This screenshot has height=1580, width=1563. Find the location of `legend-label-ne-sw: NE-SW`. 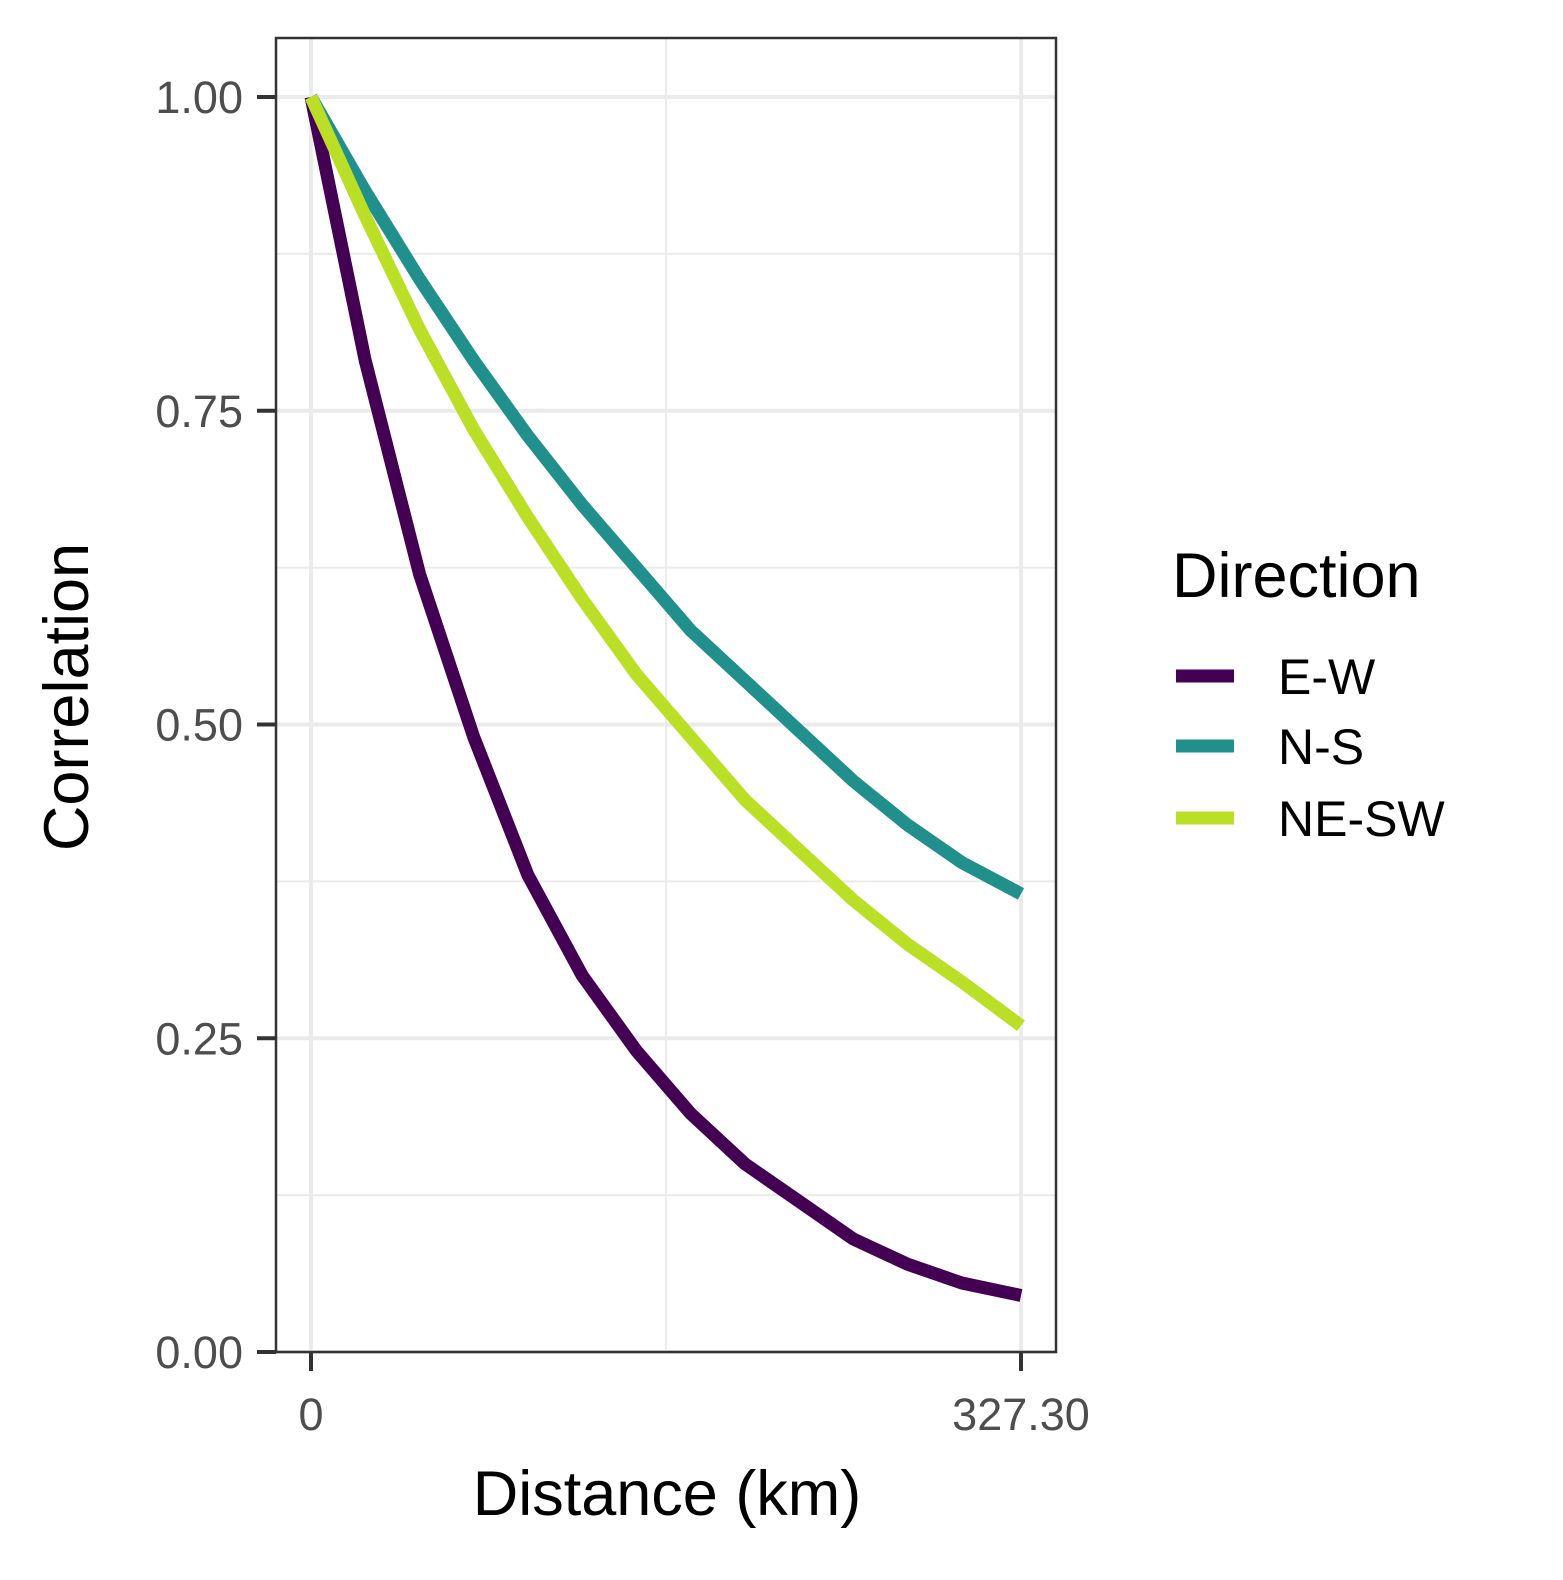

legend-label-ne-sw: NE-SW is located at coordinates (1361, 819).